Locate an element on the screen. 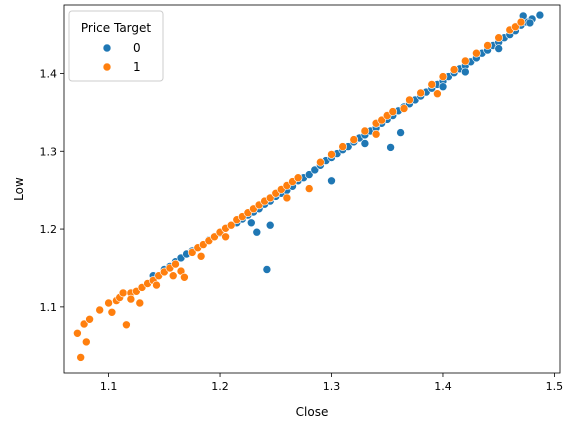 This screenshot has width=576, height=428. x-tick-label: 1.3 is located at coordinates (332, 386).